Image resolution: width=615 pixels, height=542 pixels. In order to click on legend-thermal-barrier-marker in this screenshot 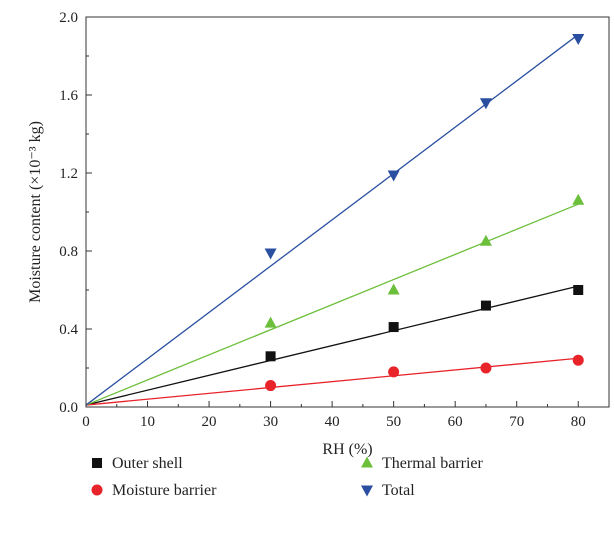, I will do `click(367, 462)`.